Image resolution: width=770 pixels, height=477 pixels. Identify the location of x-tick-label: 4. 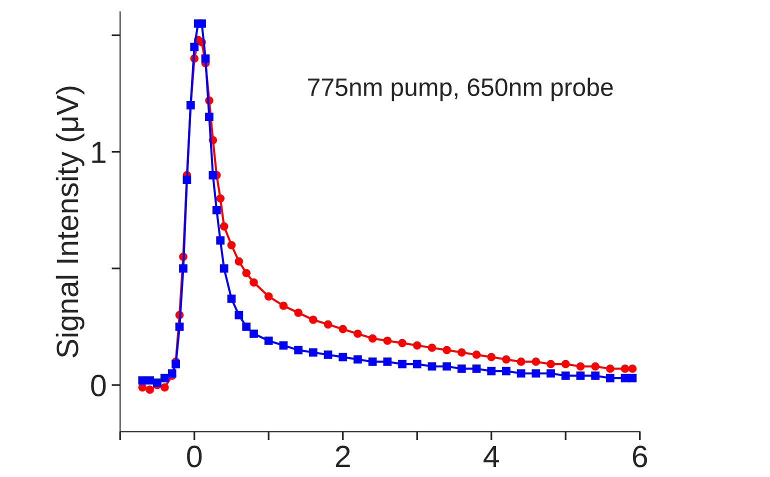
(491, 457).